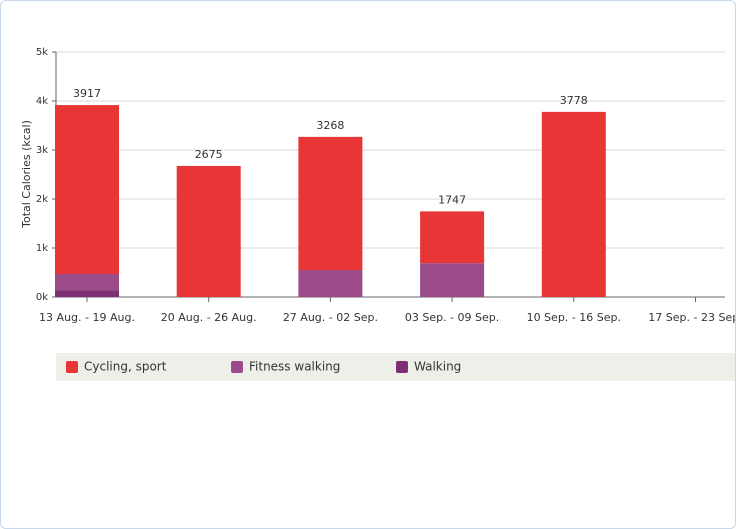 The image size is (736, 529). What do you see at coordinates (691, 317) in the screenshot?
I see `x-tick-label: 17 Sep. - 23 Sep.` at bounding box center [691, 317].